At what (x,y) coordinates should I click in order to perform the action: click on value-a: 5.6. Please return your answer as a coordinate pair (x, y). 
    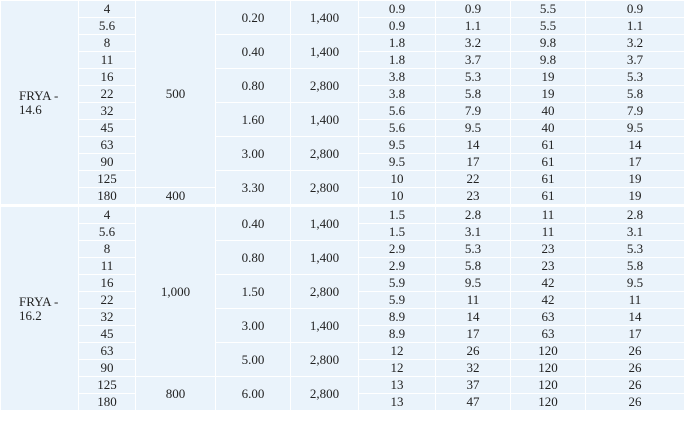
    Looking at the image, I should click on (397, 111).